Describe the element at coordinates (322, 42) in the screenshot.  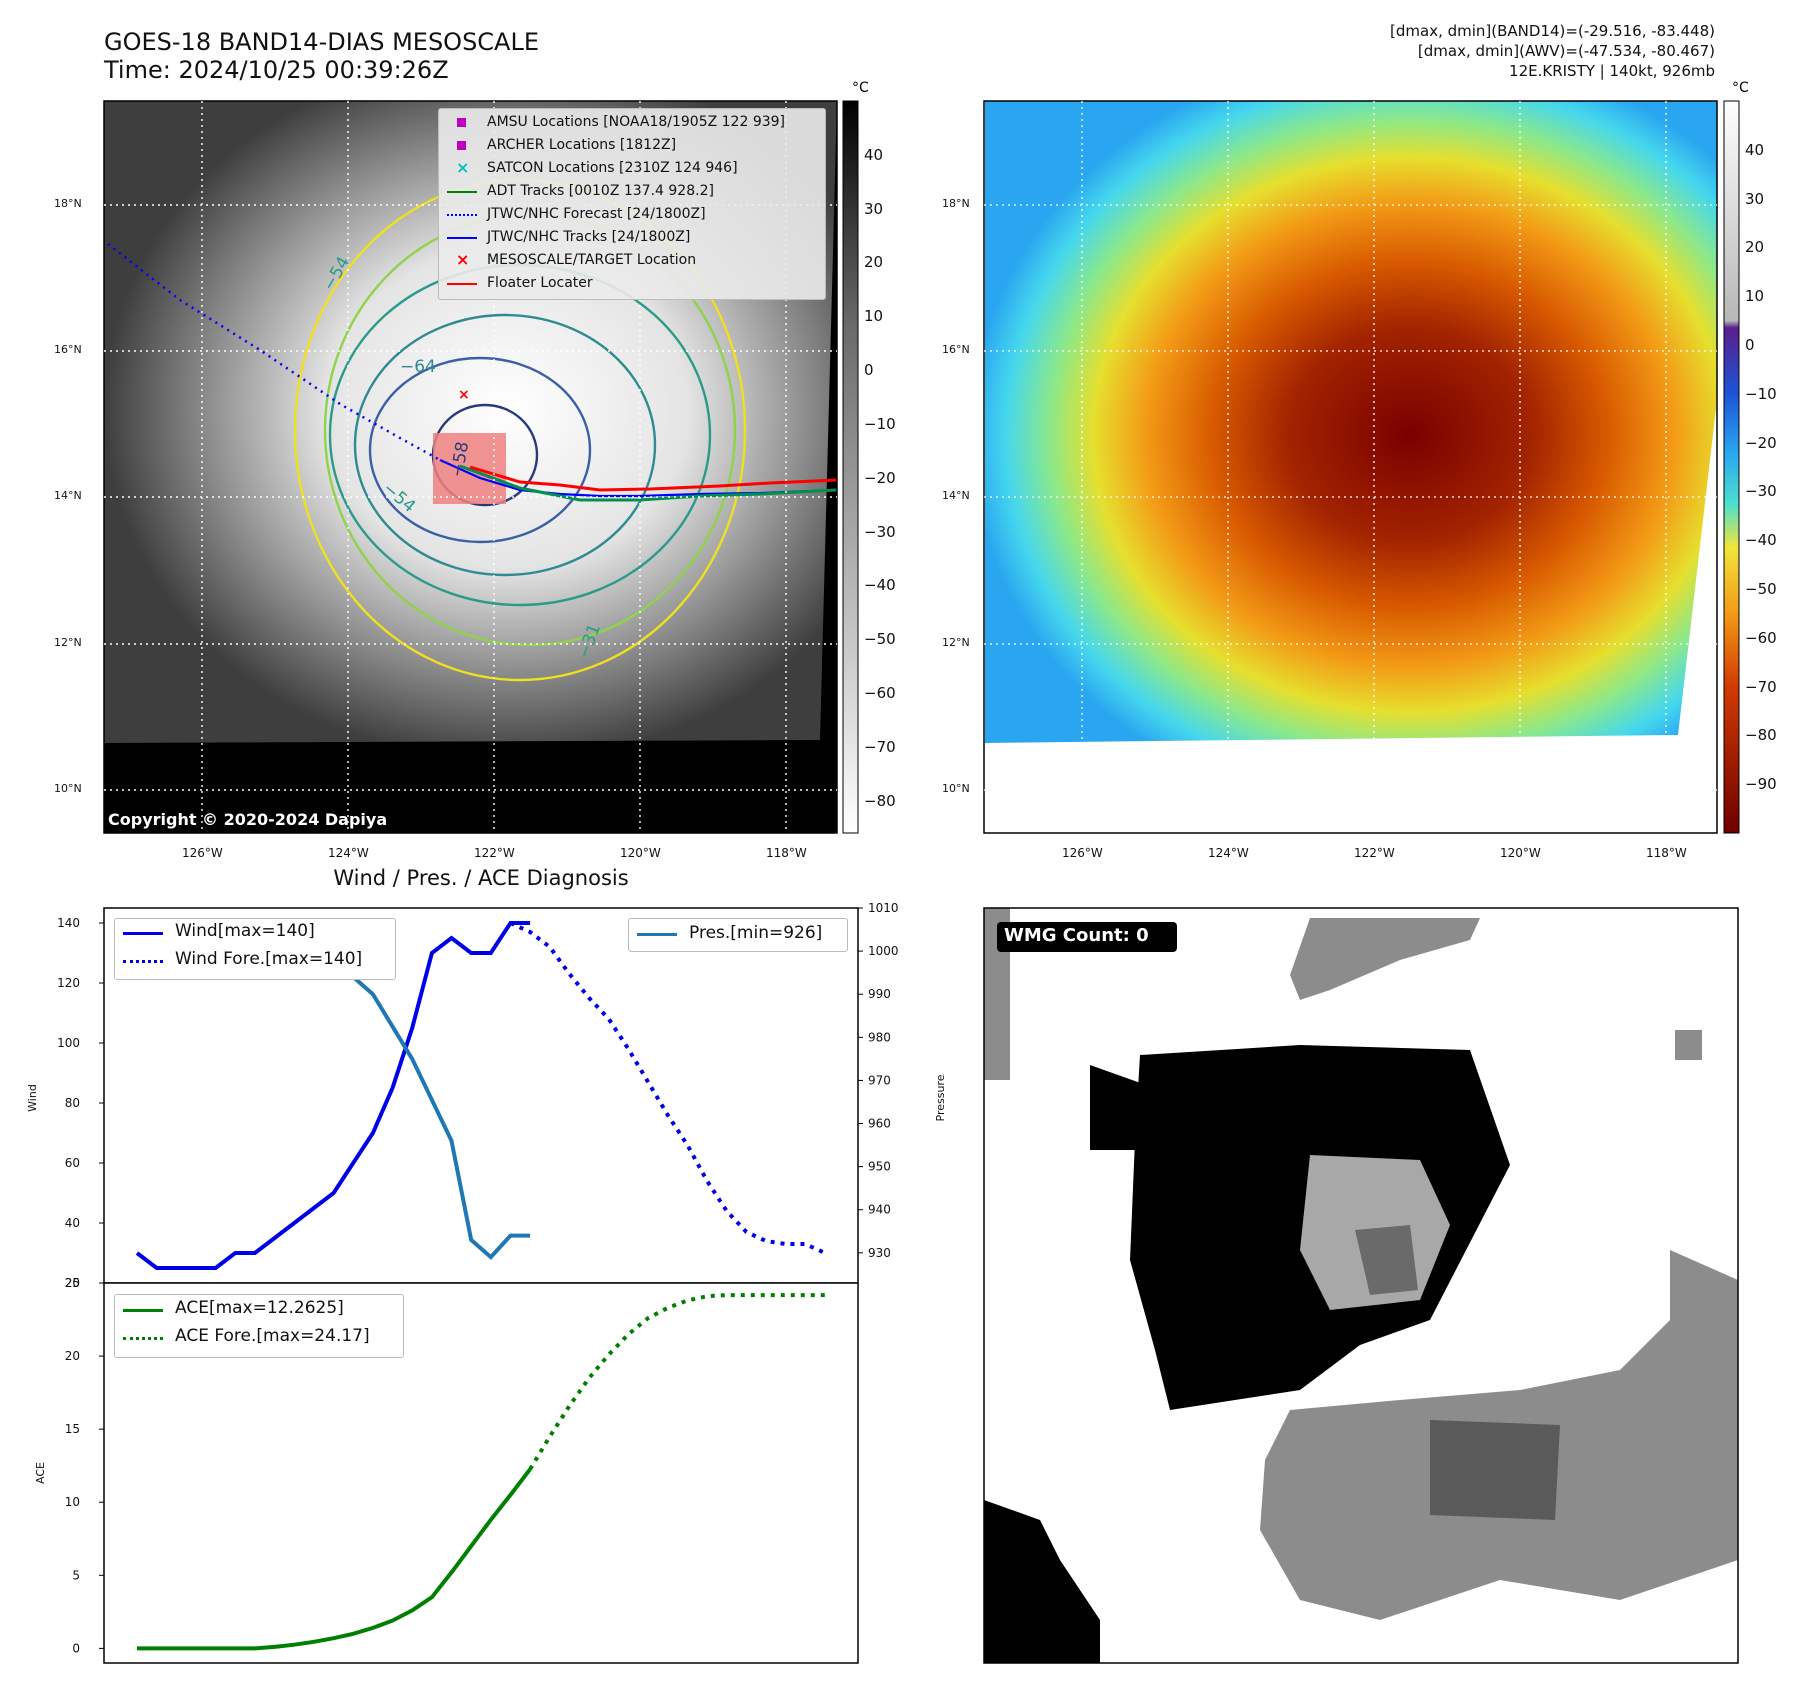
I see `page-title: GOES-18 BAND14-DIAS MESOSCALE` at that location.